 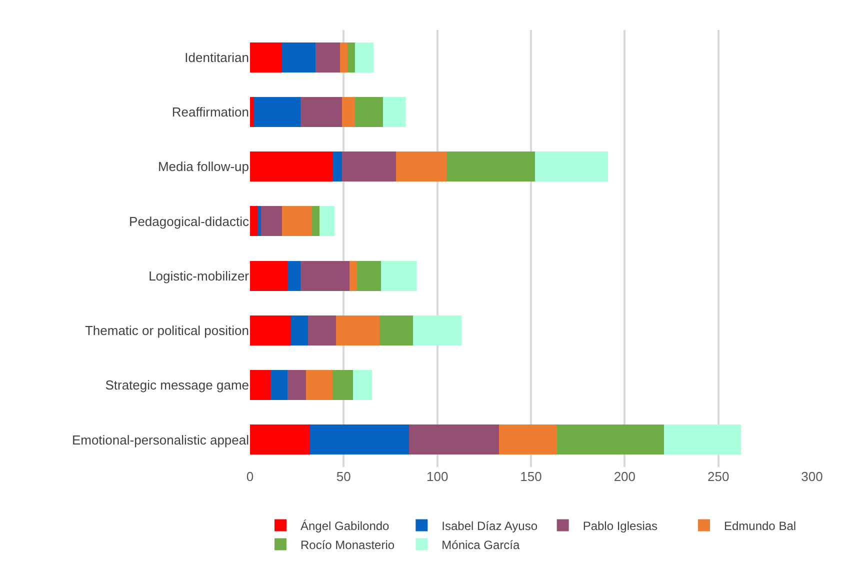 I want to click on x-tick-label: 200, so click(x=625, y=476).